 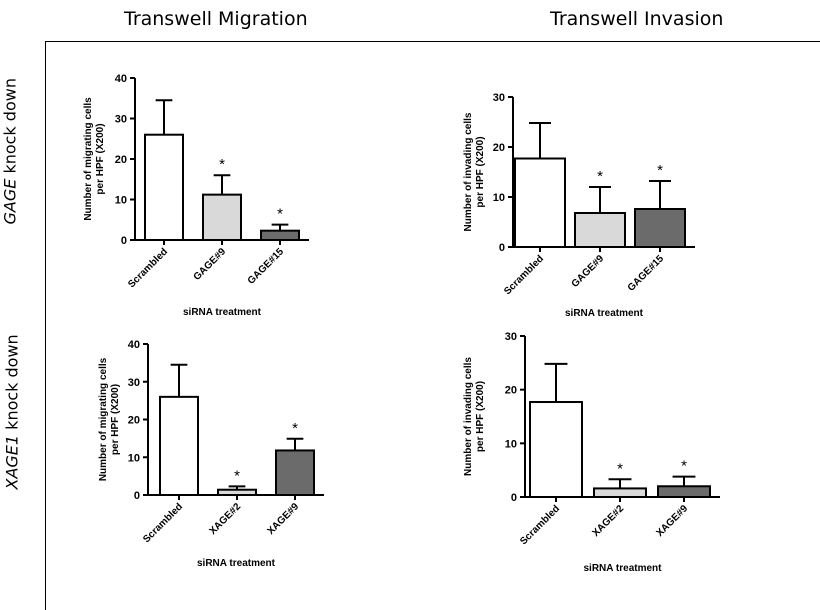 What do you see at coordinates (12, 462) in the screenshot?
I see `row-header-xage-gene: XAGE1` at bounding box center [12, 462].